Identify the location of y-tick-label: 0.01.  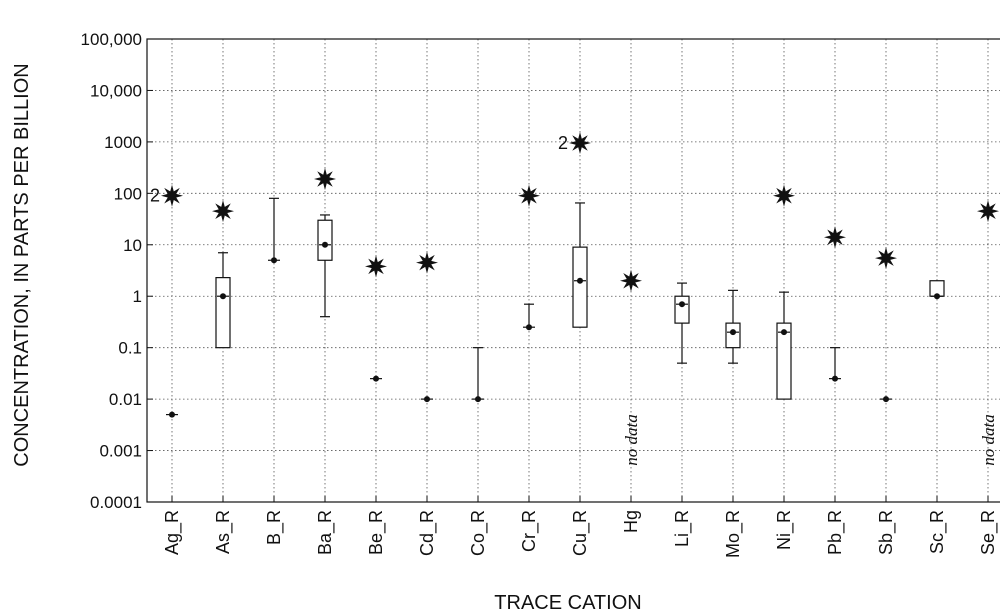
(125, 399).